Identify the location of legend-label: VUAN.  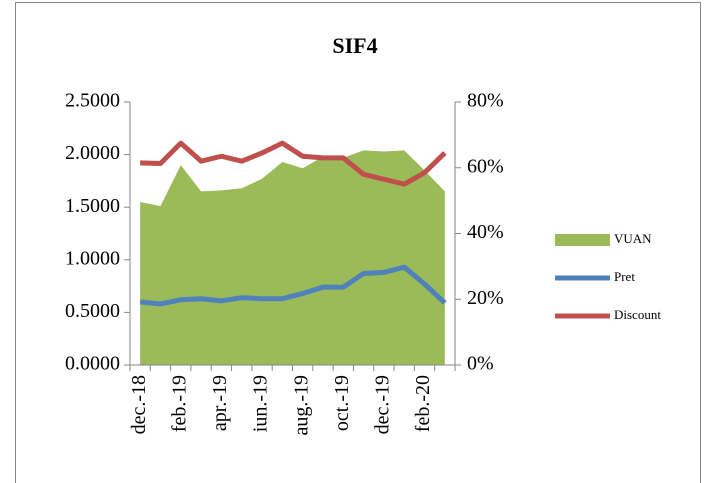
(633, 238).